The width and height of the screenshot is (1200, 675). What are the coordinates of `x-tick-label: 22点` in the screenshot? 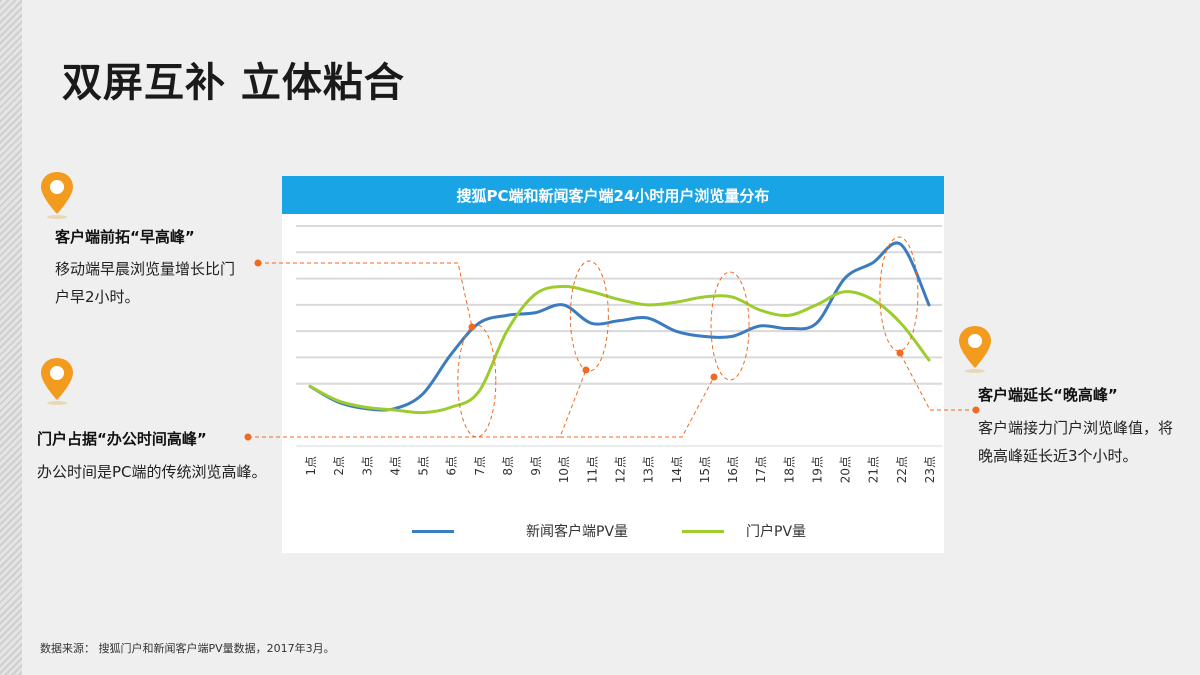 It's located at (902, 469).